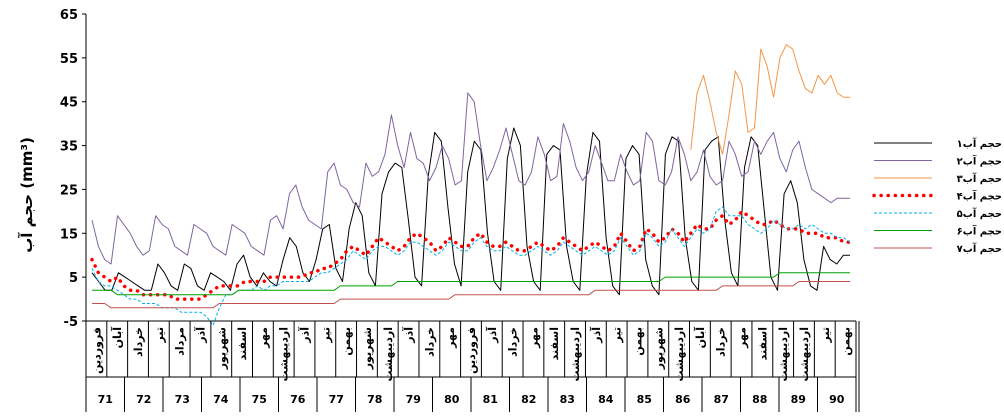 This screenshot has width=1004, height=416. I want to click on year-label: 72, so click(143, 399).